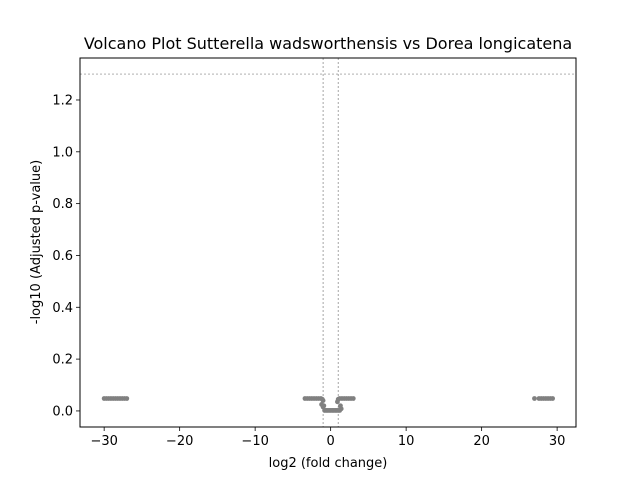  Describe the element at coordinates (36, 242) in the screenshot. I see `y-axis-label: -log10 (Adjusted p-value)` at that location.